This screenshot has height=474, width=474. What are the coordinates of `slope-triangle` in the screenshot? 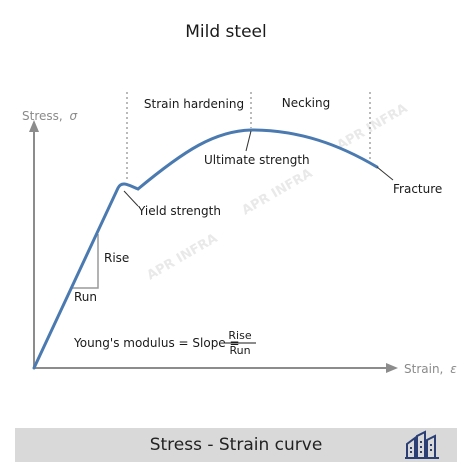 It's located at (85, 261).